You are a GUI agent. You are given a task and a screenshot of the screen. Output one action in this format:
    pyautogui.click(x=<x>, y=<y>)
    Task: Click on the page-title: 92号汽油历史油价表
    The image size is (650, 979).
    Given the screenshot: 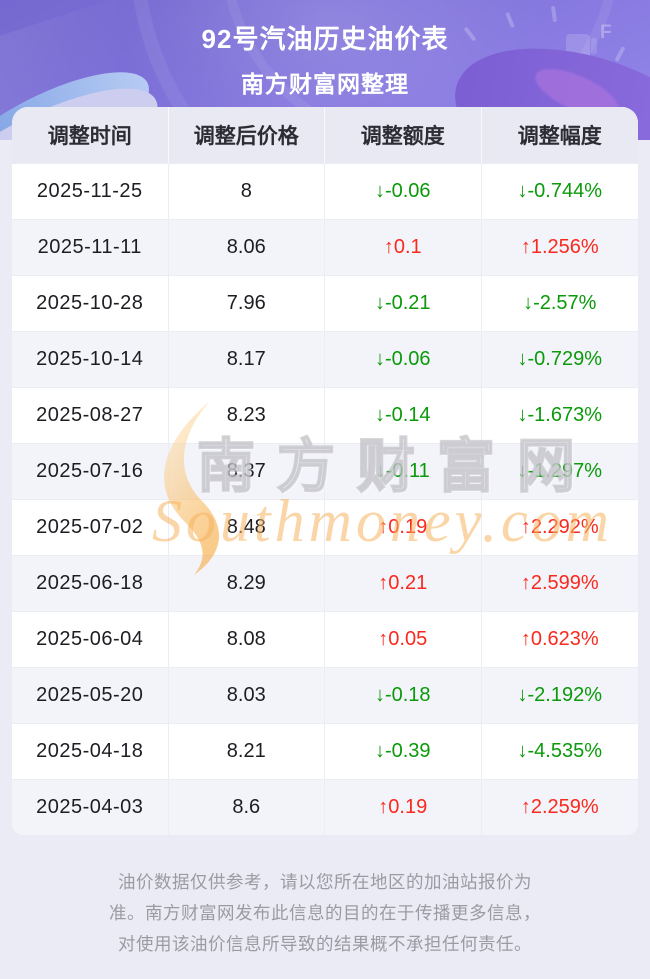 What is the action you would take?
    pyautogui.click(x=325, y=39)
    